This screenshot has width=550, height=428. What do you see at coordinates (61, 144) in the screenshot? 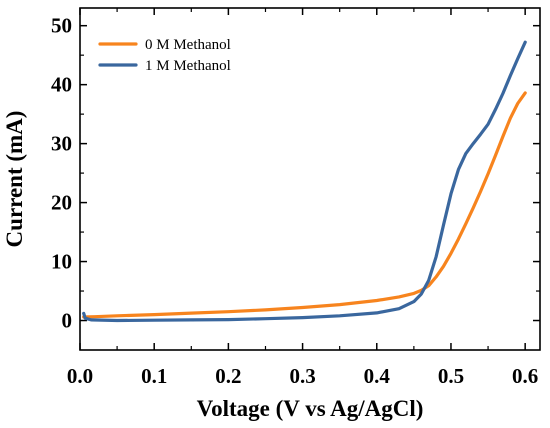
I see `y-tick-label-3: 30` at bounding box center [61, 144].